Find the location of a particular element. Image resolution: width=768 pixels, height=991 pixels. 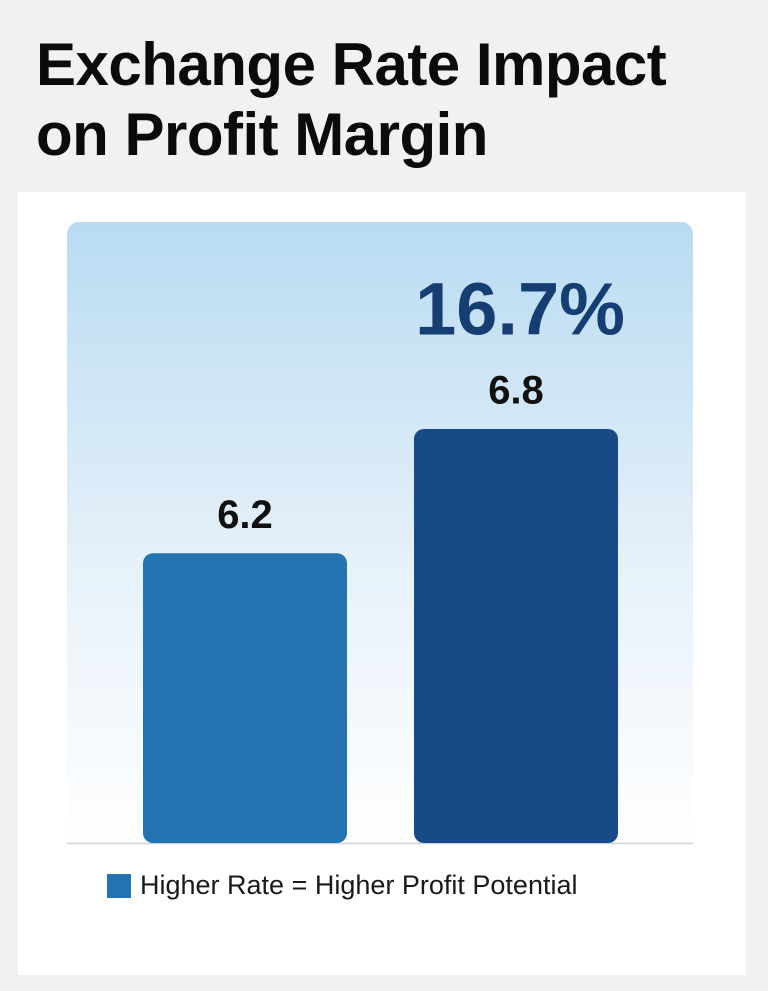

chart-title: Exchange Rate Impact on Profit Margin is located at coordinates (351, 99).